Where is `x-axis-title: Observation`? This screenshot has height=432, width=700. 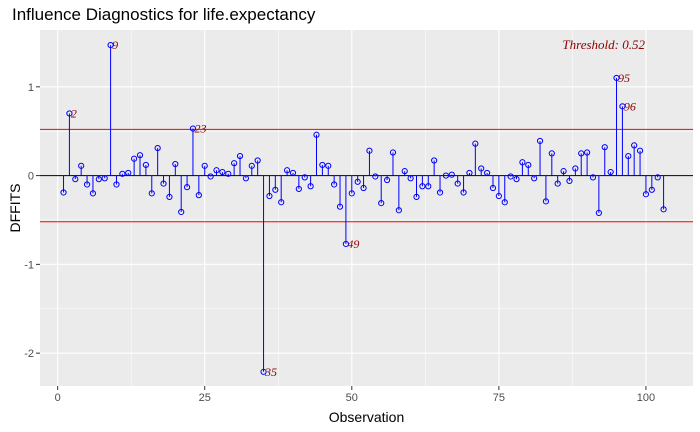 x-axis-title: Observation is located at coordinates (366, 417).